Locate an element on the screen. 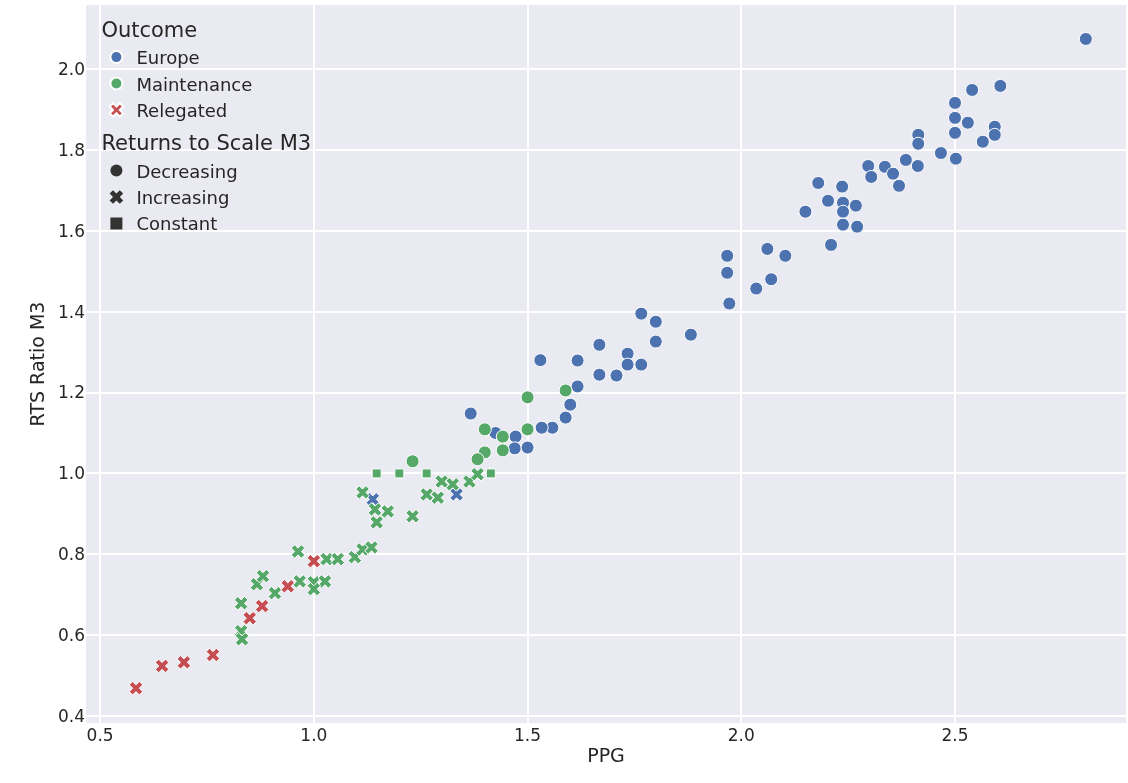 This screenshot has width=1128, height=783. text: Outcome is located at coordinates (149, 29).